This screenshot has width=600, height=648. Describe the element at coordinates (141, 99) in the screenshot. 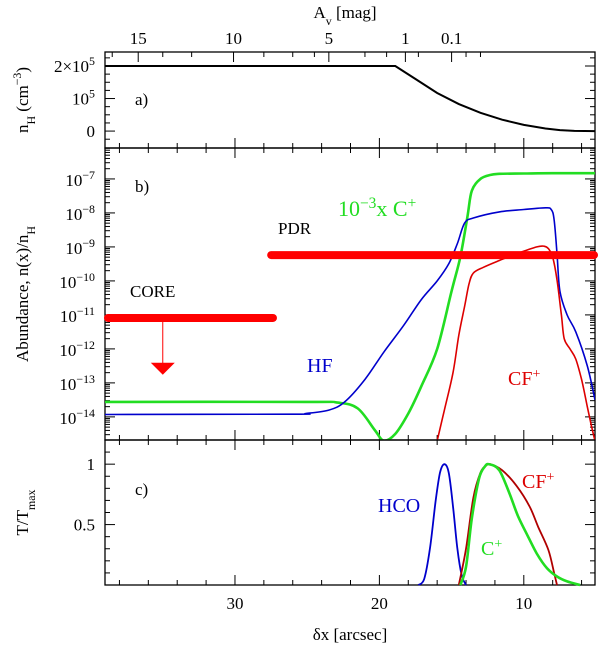

I see `panel-label: a)` at that location.